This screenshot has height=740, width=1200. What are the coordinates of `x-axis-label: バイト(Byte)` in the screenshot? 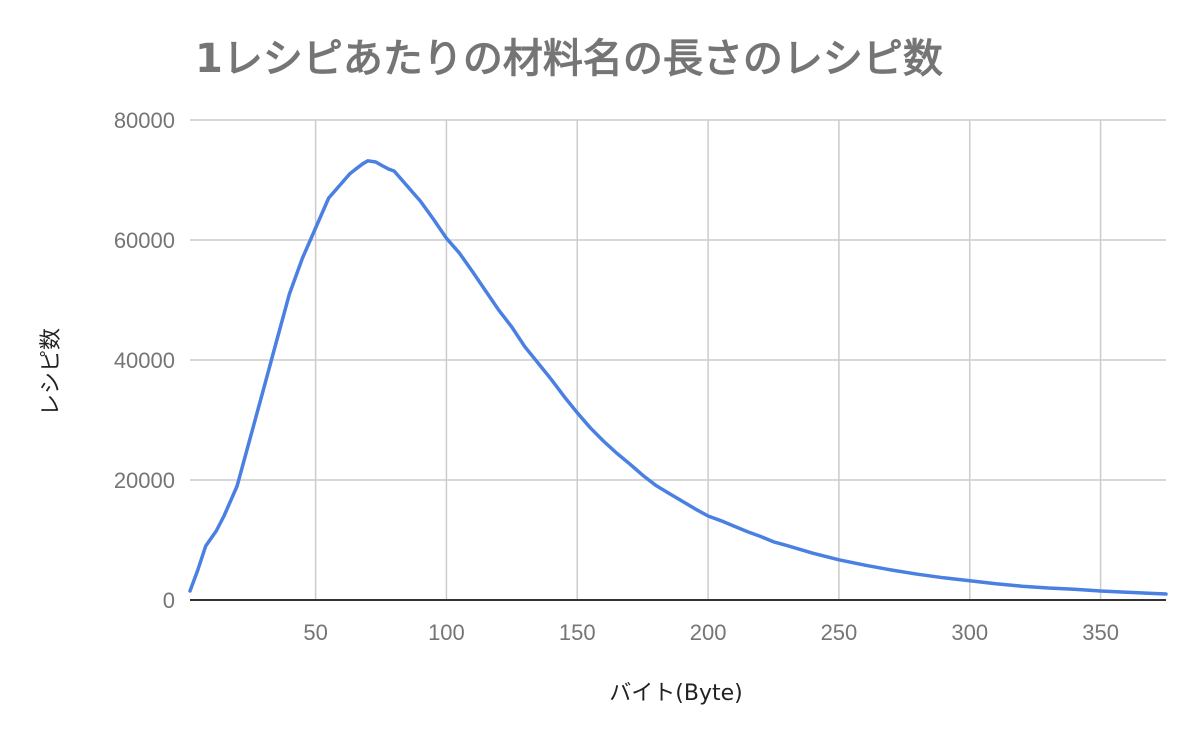 It's located at (675, 693).